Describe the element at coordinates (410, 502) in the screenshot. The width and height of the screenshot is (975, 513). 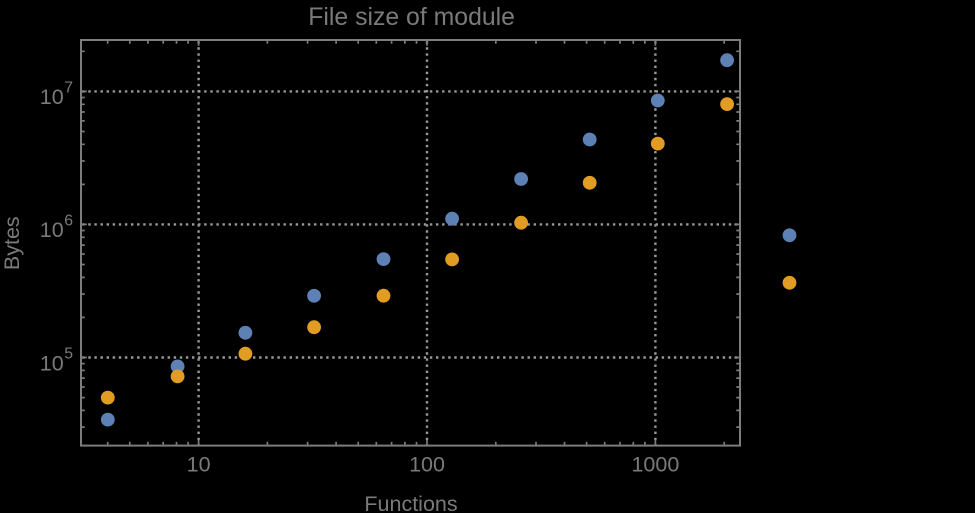
I see `svg-text: Functions` at that location.